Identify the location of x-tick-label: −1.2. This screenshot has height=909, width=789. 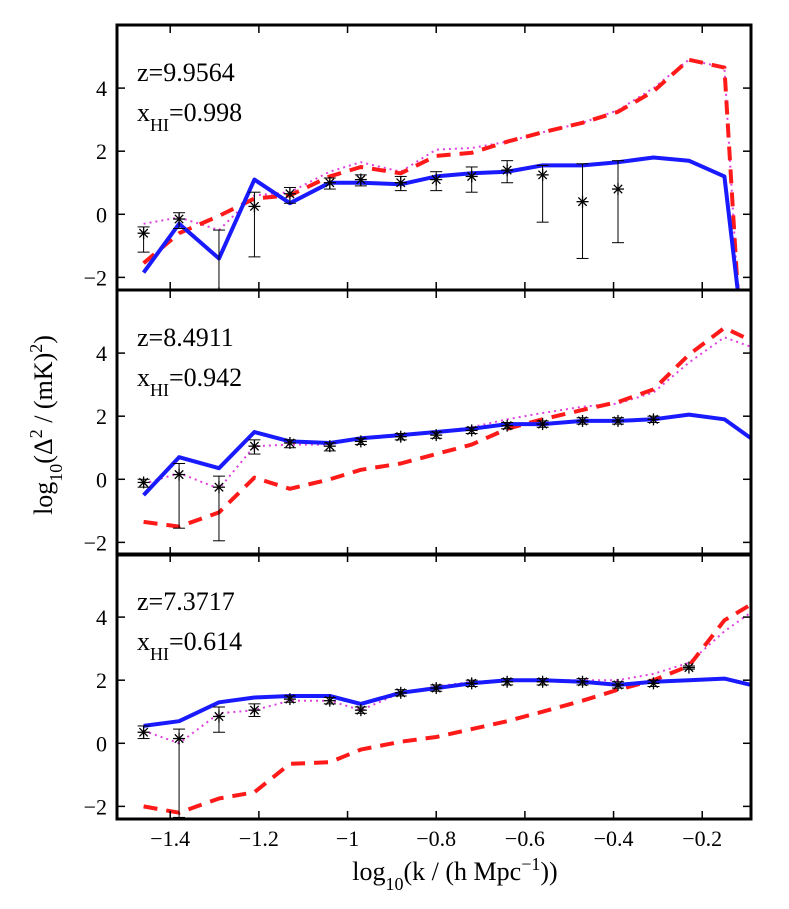
(259, 838).